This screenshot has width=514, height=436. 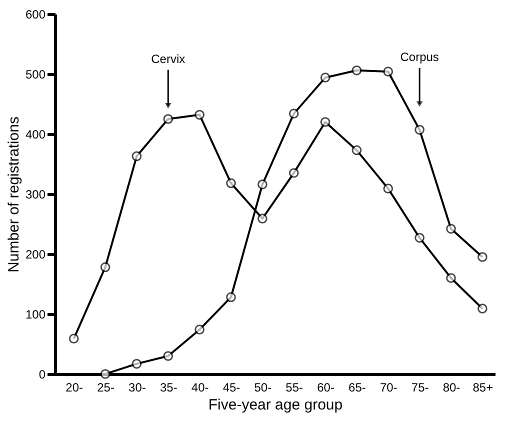 What do you see at coordinates (451, 387) in the screenshot?
I see `x-tick-label: 80-` at bounding box center [451, 387].